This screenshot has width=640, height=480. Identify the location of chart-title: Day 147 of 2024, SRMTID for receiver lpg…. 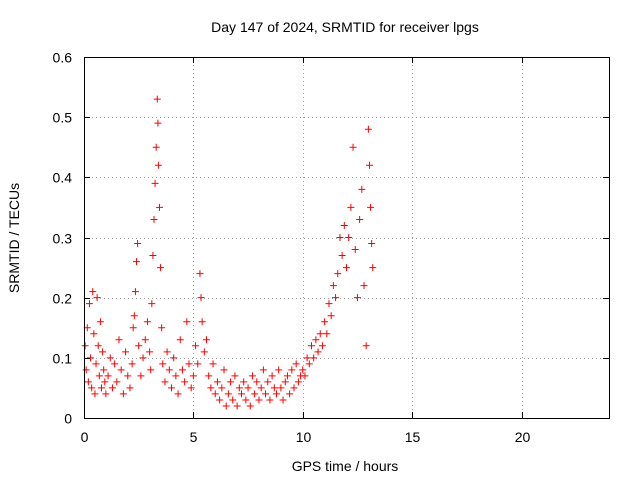
(345, 27).